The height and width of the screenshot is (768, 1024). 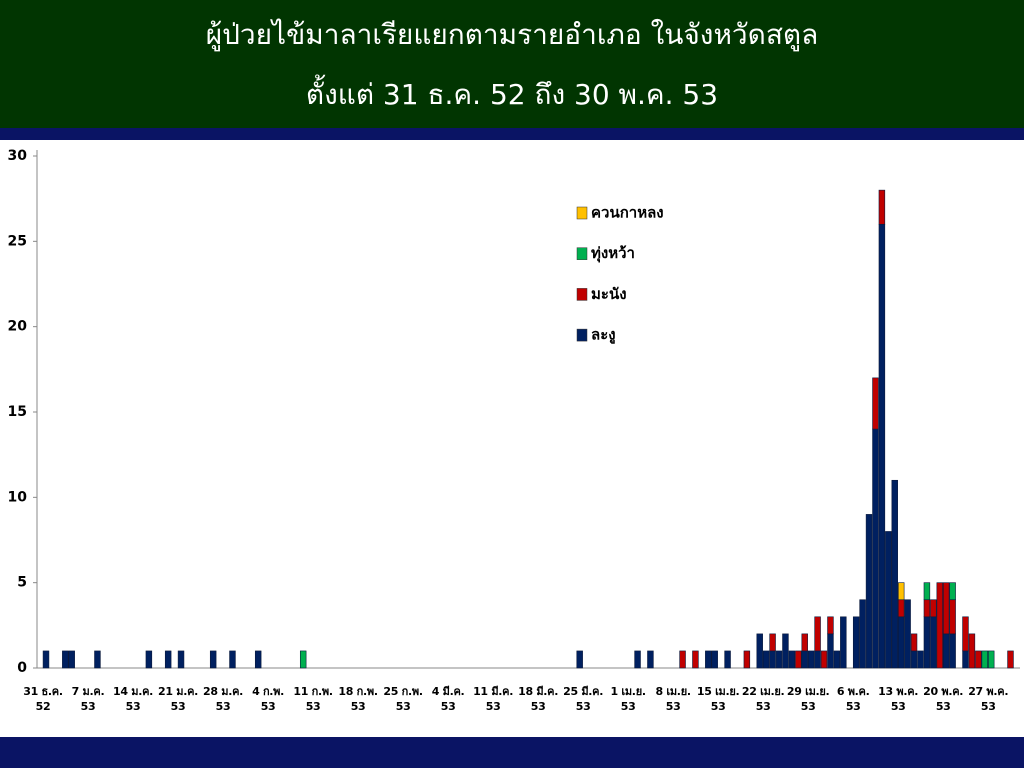 I want to click on x-tick-label: 11 ก.พ. 53, so click(x=313, y=699).